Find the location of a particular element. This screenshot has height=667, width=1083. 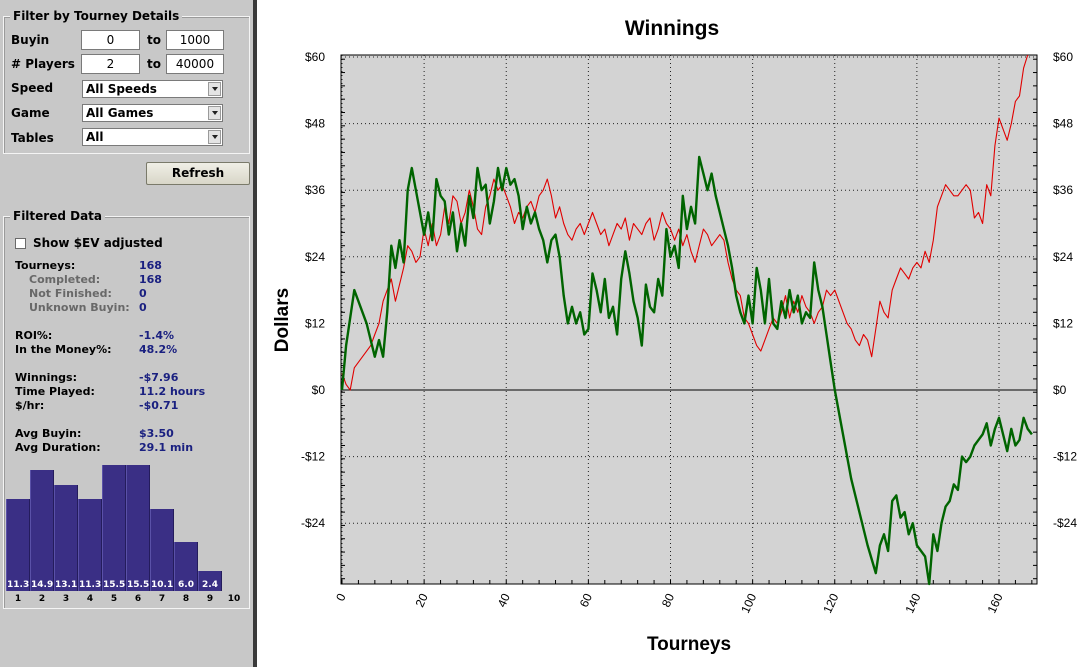

y-tick-label-right: $24 is located at coordinates (1063, 257).